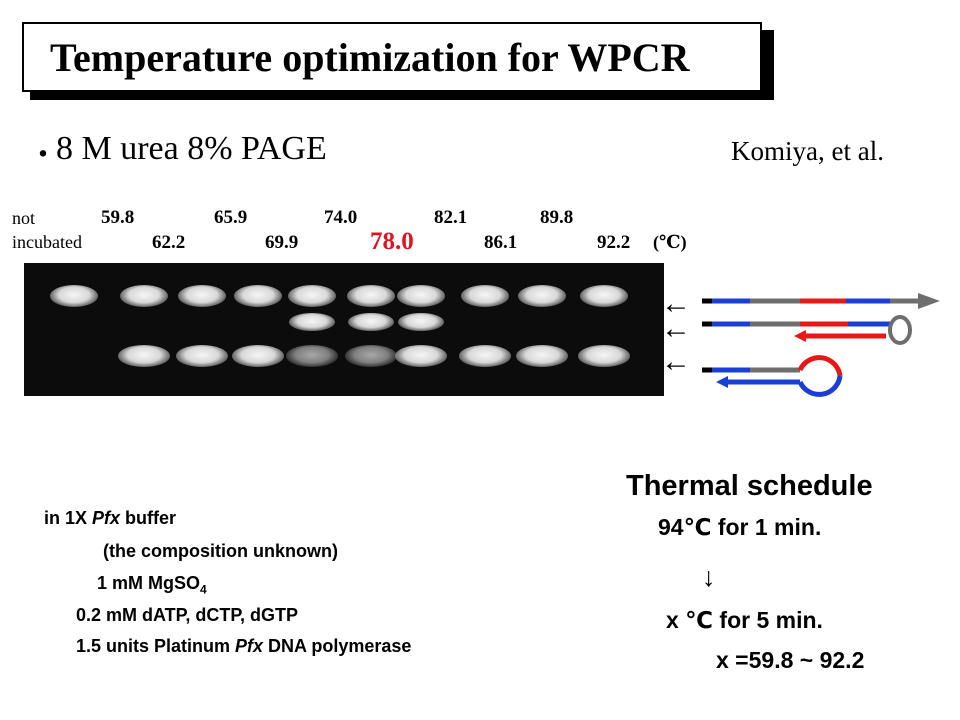 The height and width of the screenshot is (720, 960). Describe the element at coordinates (68, 518) in the screenshot. I see `buffer-line-1-prefix: in 1X` at that location.